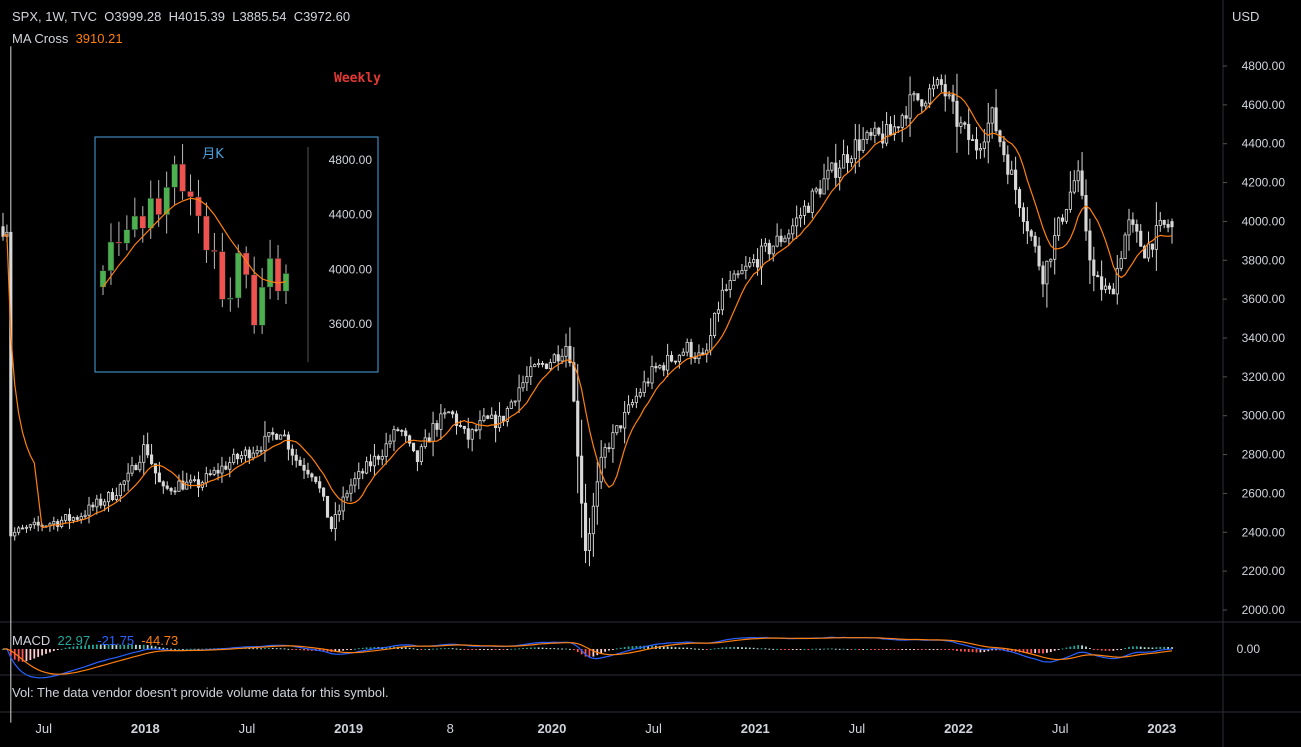 This screenshot has height=747, width=1301. I want to click on price-tick-label: 4400.00, so click(1264, 144).